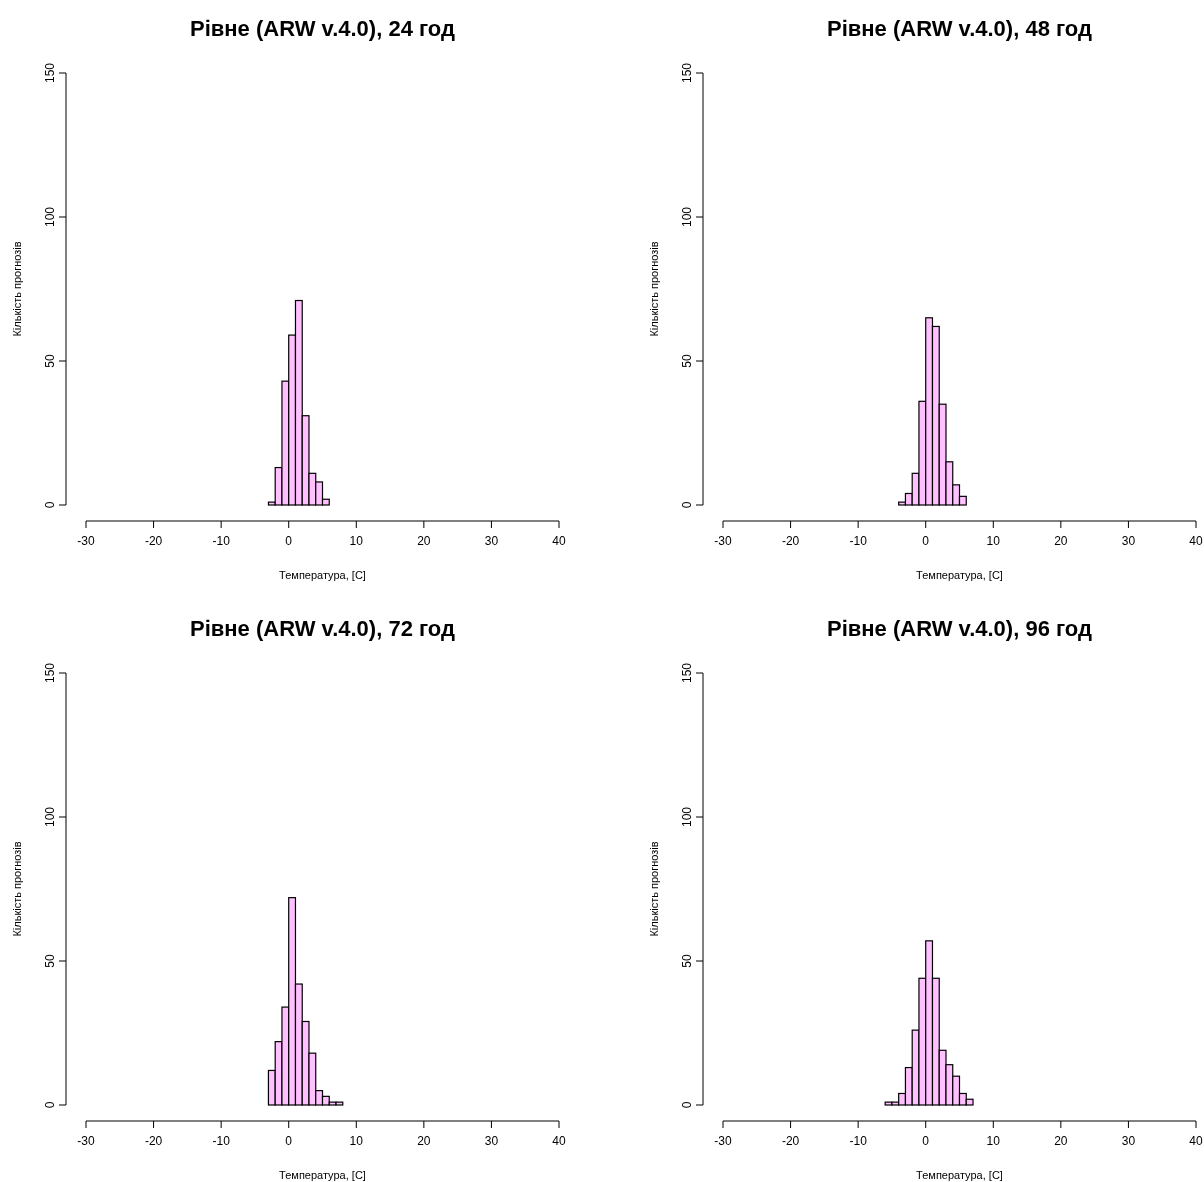 Image resolution: width=1204 pixels, height=1182 pixels. What do you see at coordinates (322, 28) in the screenshot?
I see `chart-title: Рівне (ARW v.4.0), 24 год` at bounding box center [322, 28].